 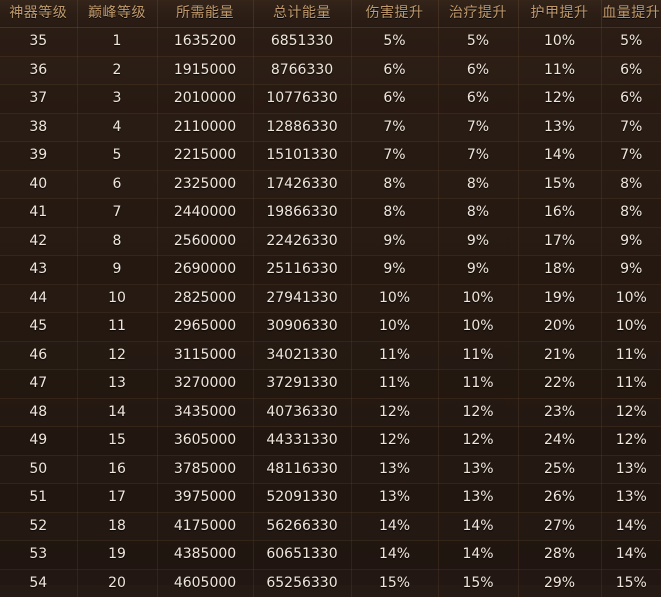 What do you see at coordinates (117, 156) in the screenshot?
I see `cell-peak-level: 5` at bounding box center [117, 156].